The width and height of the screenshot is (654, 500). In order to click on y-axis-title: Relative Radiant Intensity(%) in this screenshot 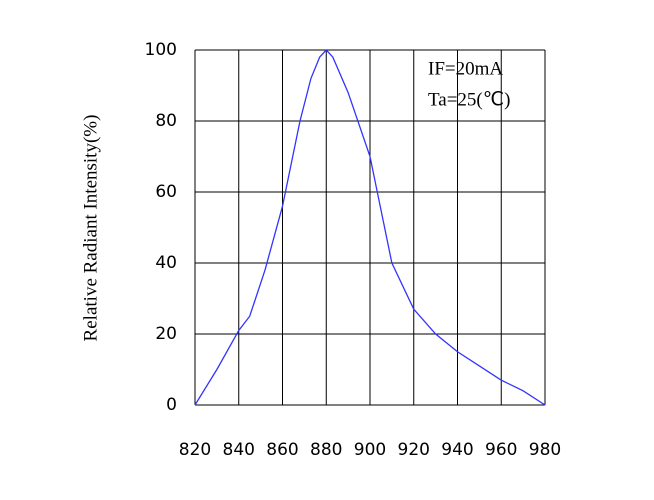, I will do `click(90, 228)`.